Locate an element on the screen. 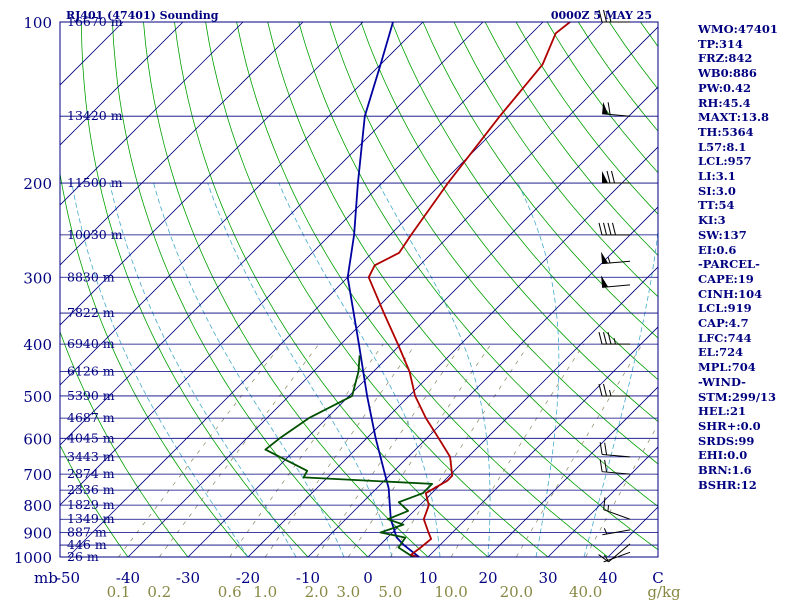  pressure-tick-label: 600 is located at coordinates (37, 439).